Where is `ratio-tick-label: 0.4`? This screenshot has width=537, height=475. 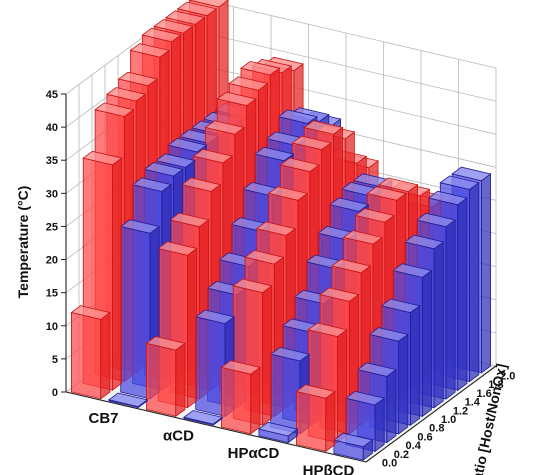
ratio-tick-label: 0.4 is located at coordinates (414, 446).